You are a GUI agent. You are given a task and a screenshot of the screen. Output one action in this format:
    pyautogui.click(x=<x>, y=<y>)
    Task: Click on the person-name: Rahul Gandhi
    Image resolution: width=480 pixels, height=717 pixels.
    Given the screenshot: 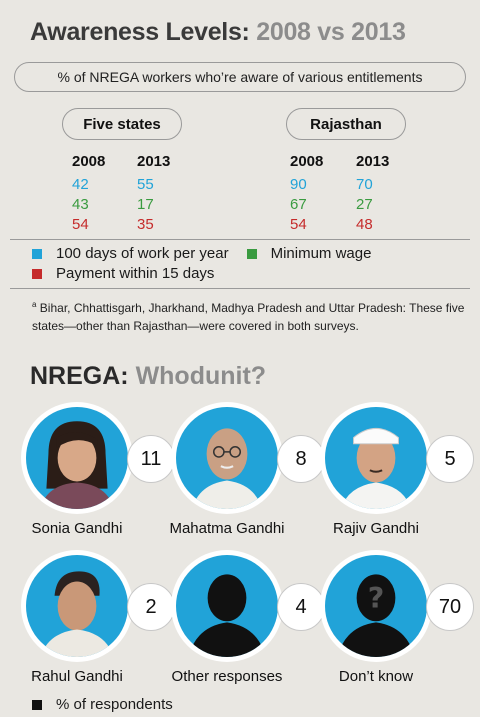 What is the action you would take?
    pyautogui.click(x=77, y=676)
    